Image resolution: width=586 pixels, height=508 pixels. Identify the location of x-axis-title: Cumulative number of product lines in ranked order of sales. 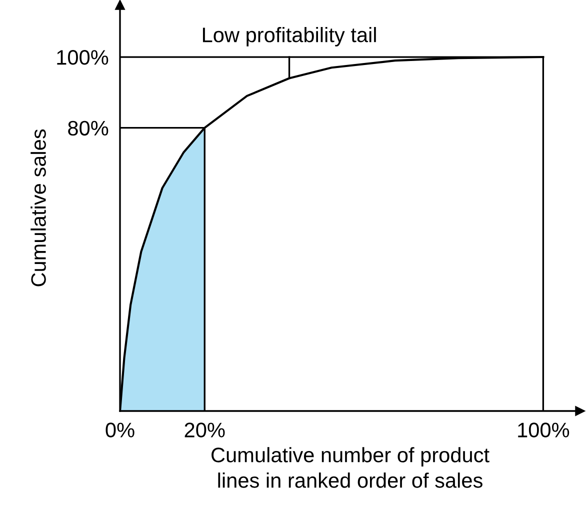
(351, 467).